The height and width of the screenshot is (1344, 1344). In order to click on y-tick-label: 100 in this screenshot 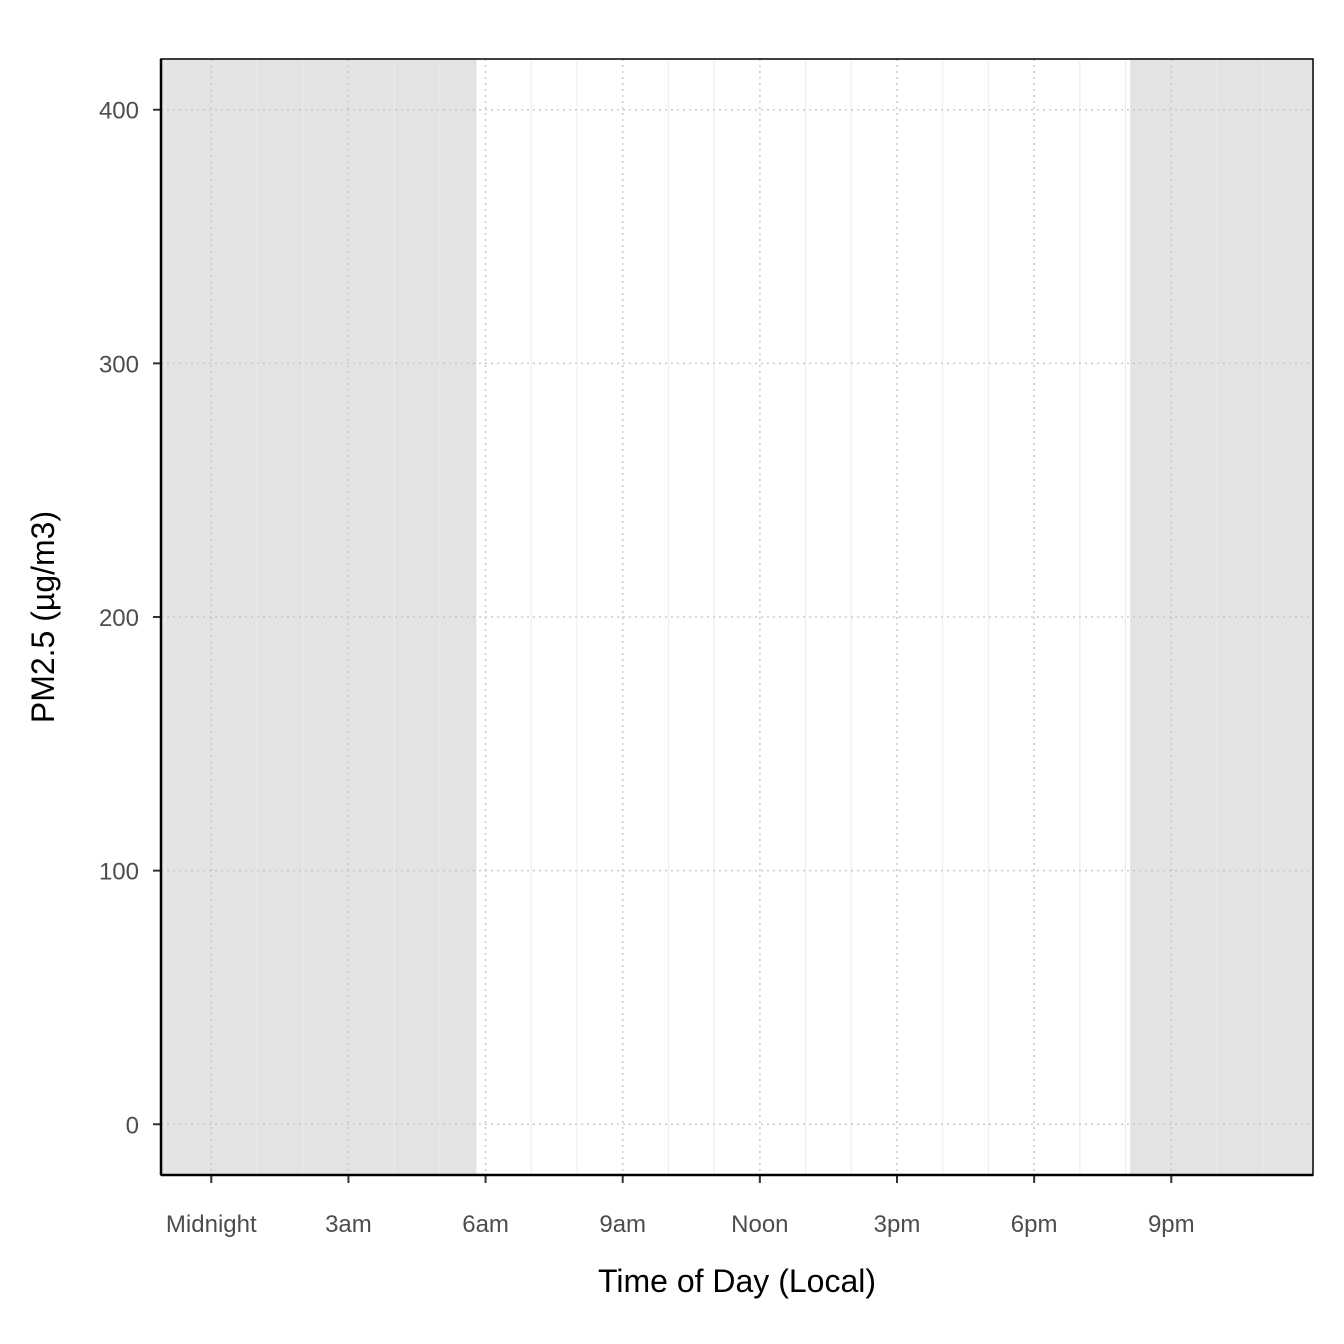, I will do `click(119, 872)`.